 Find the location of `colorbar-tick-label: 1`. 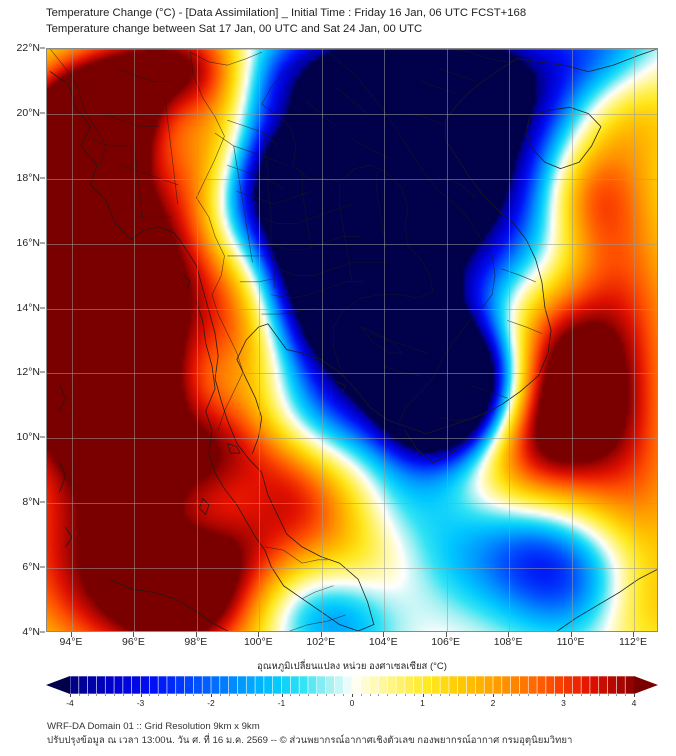

colorbar-tick-label: 1 is located at coordinates (422, 703).